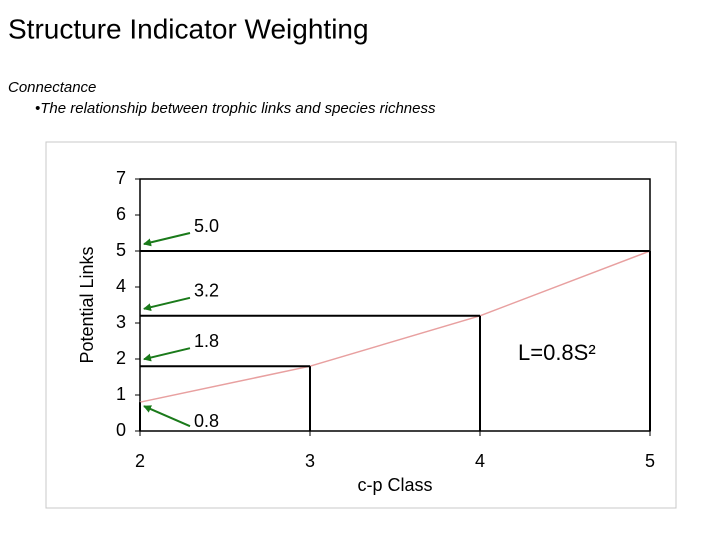 Image resolution: width=720 pixels, height=545 pixels. I want to click on y-tick-label: 1, so click(121, 394).